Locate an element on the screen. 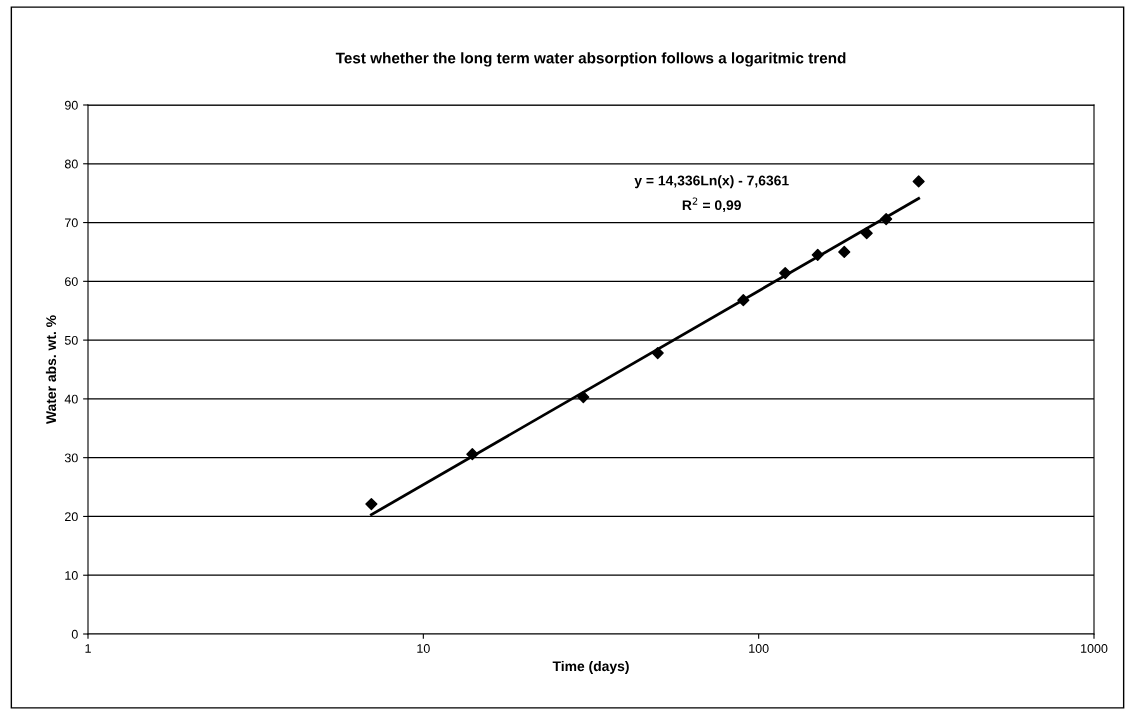  y-tick-label: 40 is located at coordinates (71, 399).